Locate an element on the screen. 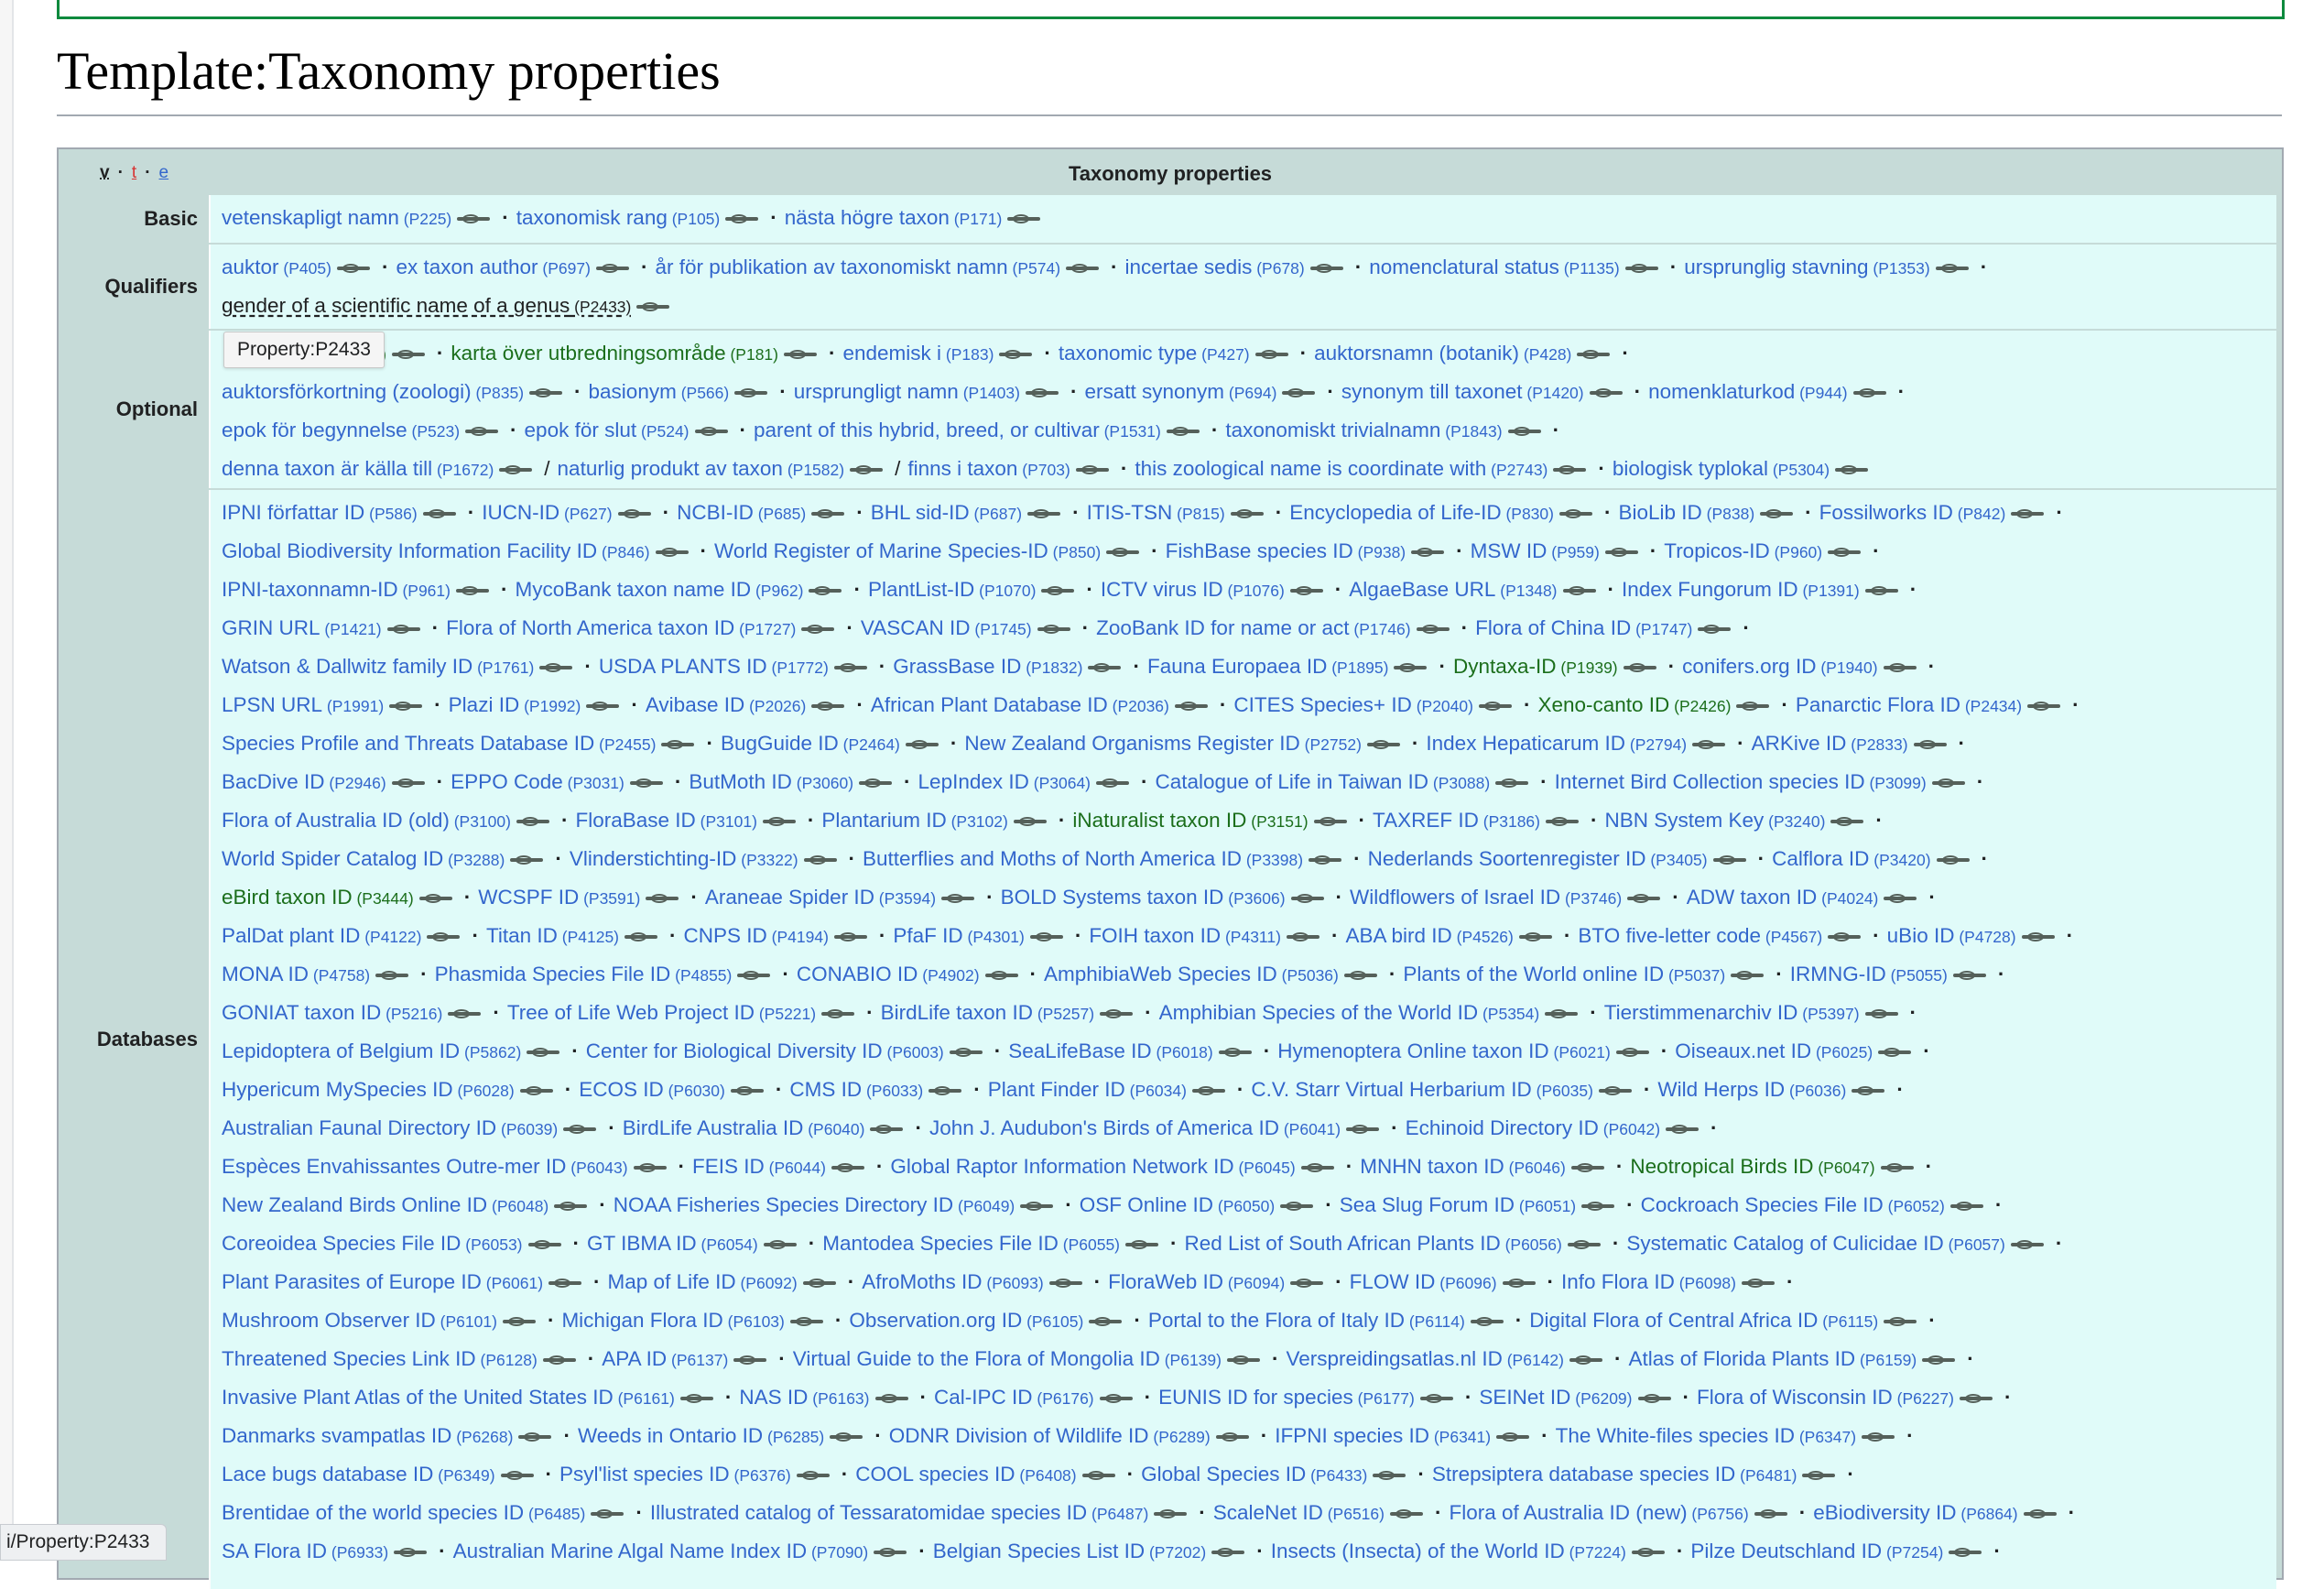  property-link: EPPO Code (P3031) is located at coordinates (538, 781).